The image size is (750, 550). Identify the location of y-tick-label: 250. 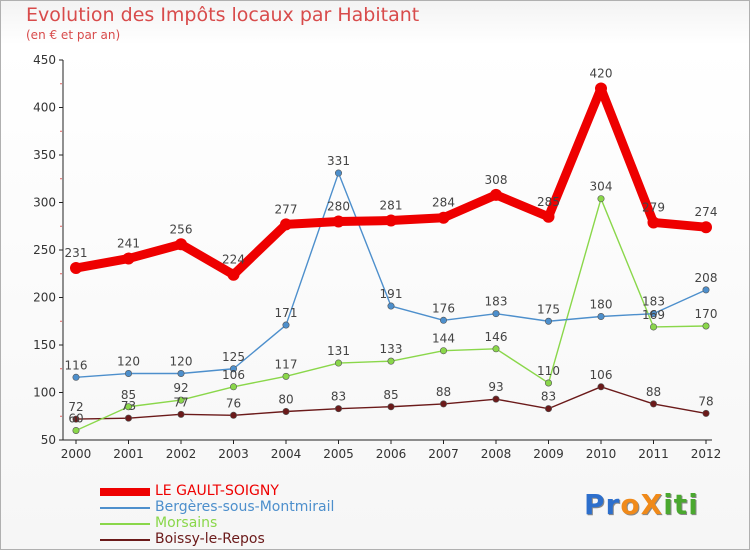
(44, 250).